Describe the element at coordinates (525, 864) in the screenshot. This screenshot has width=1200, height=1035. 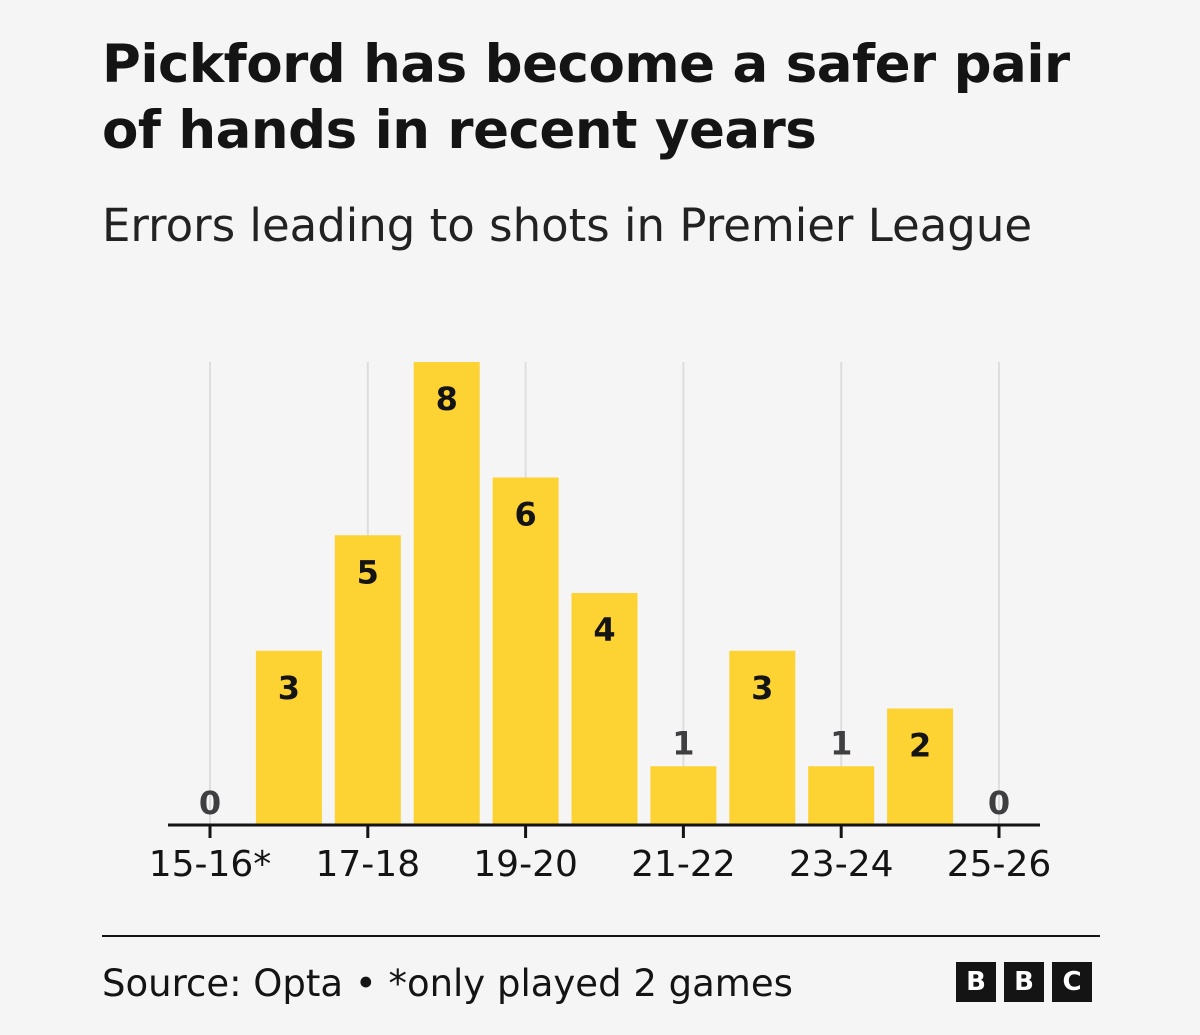
I see `x-tick-label: 19-20` at that location.